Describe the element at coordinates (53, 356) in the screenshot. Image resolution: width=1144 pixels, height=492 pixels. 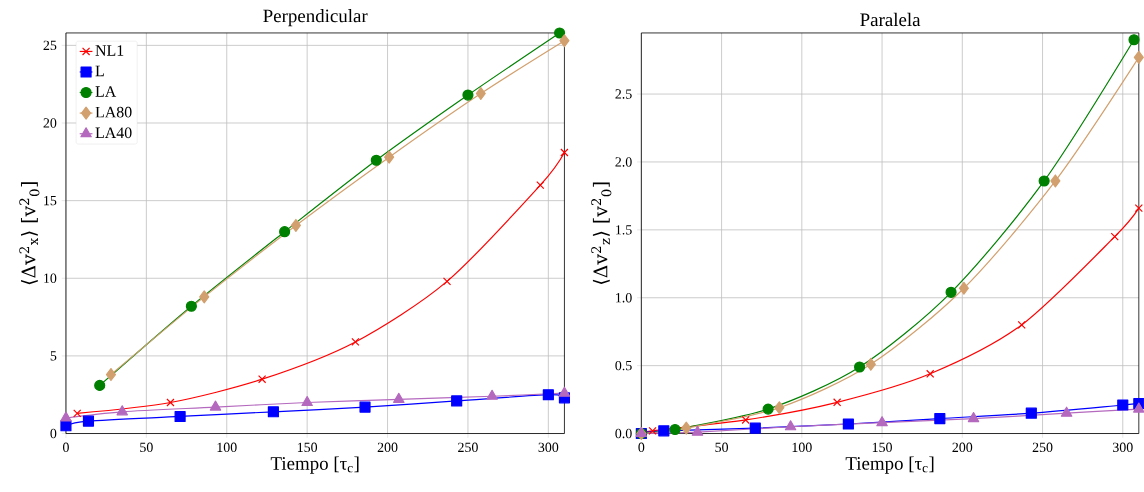
I see `y-tick-label: 5` at that location.